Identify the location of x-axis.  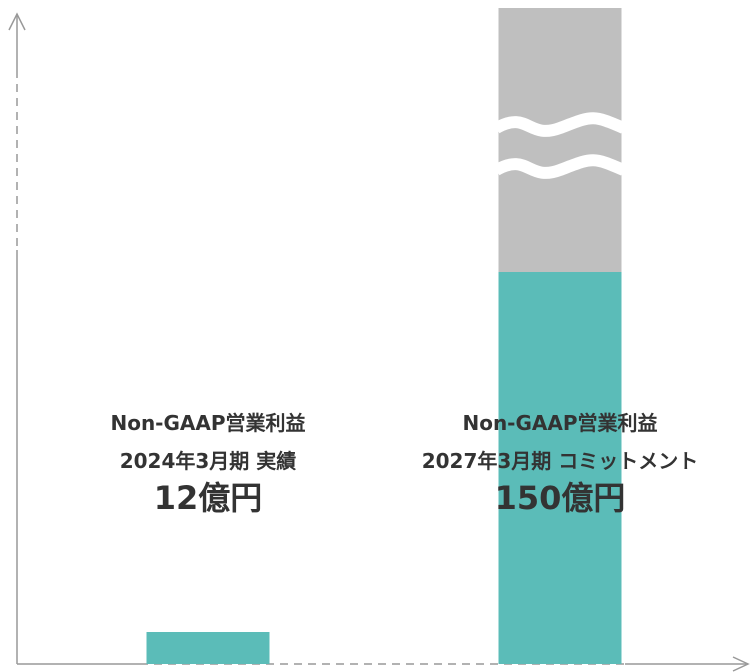
(383, 664).